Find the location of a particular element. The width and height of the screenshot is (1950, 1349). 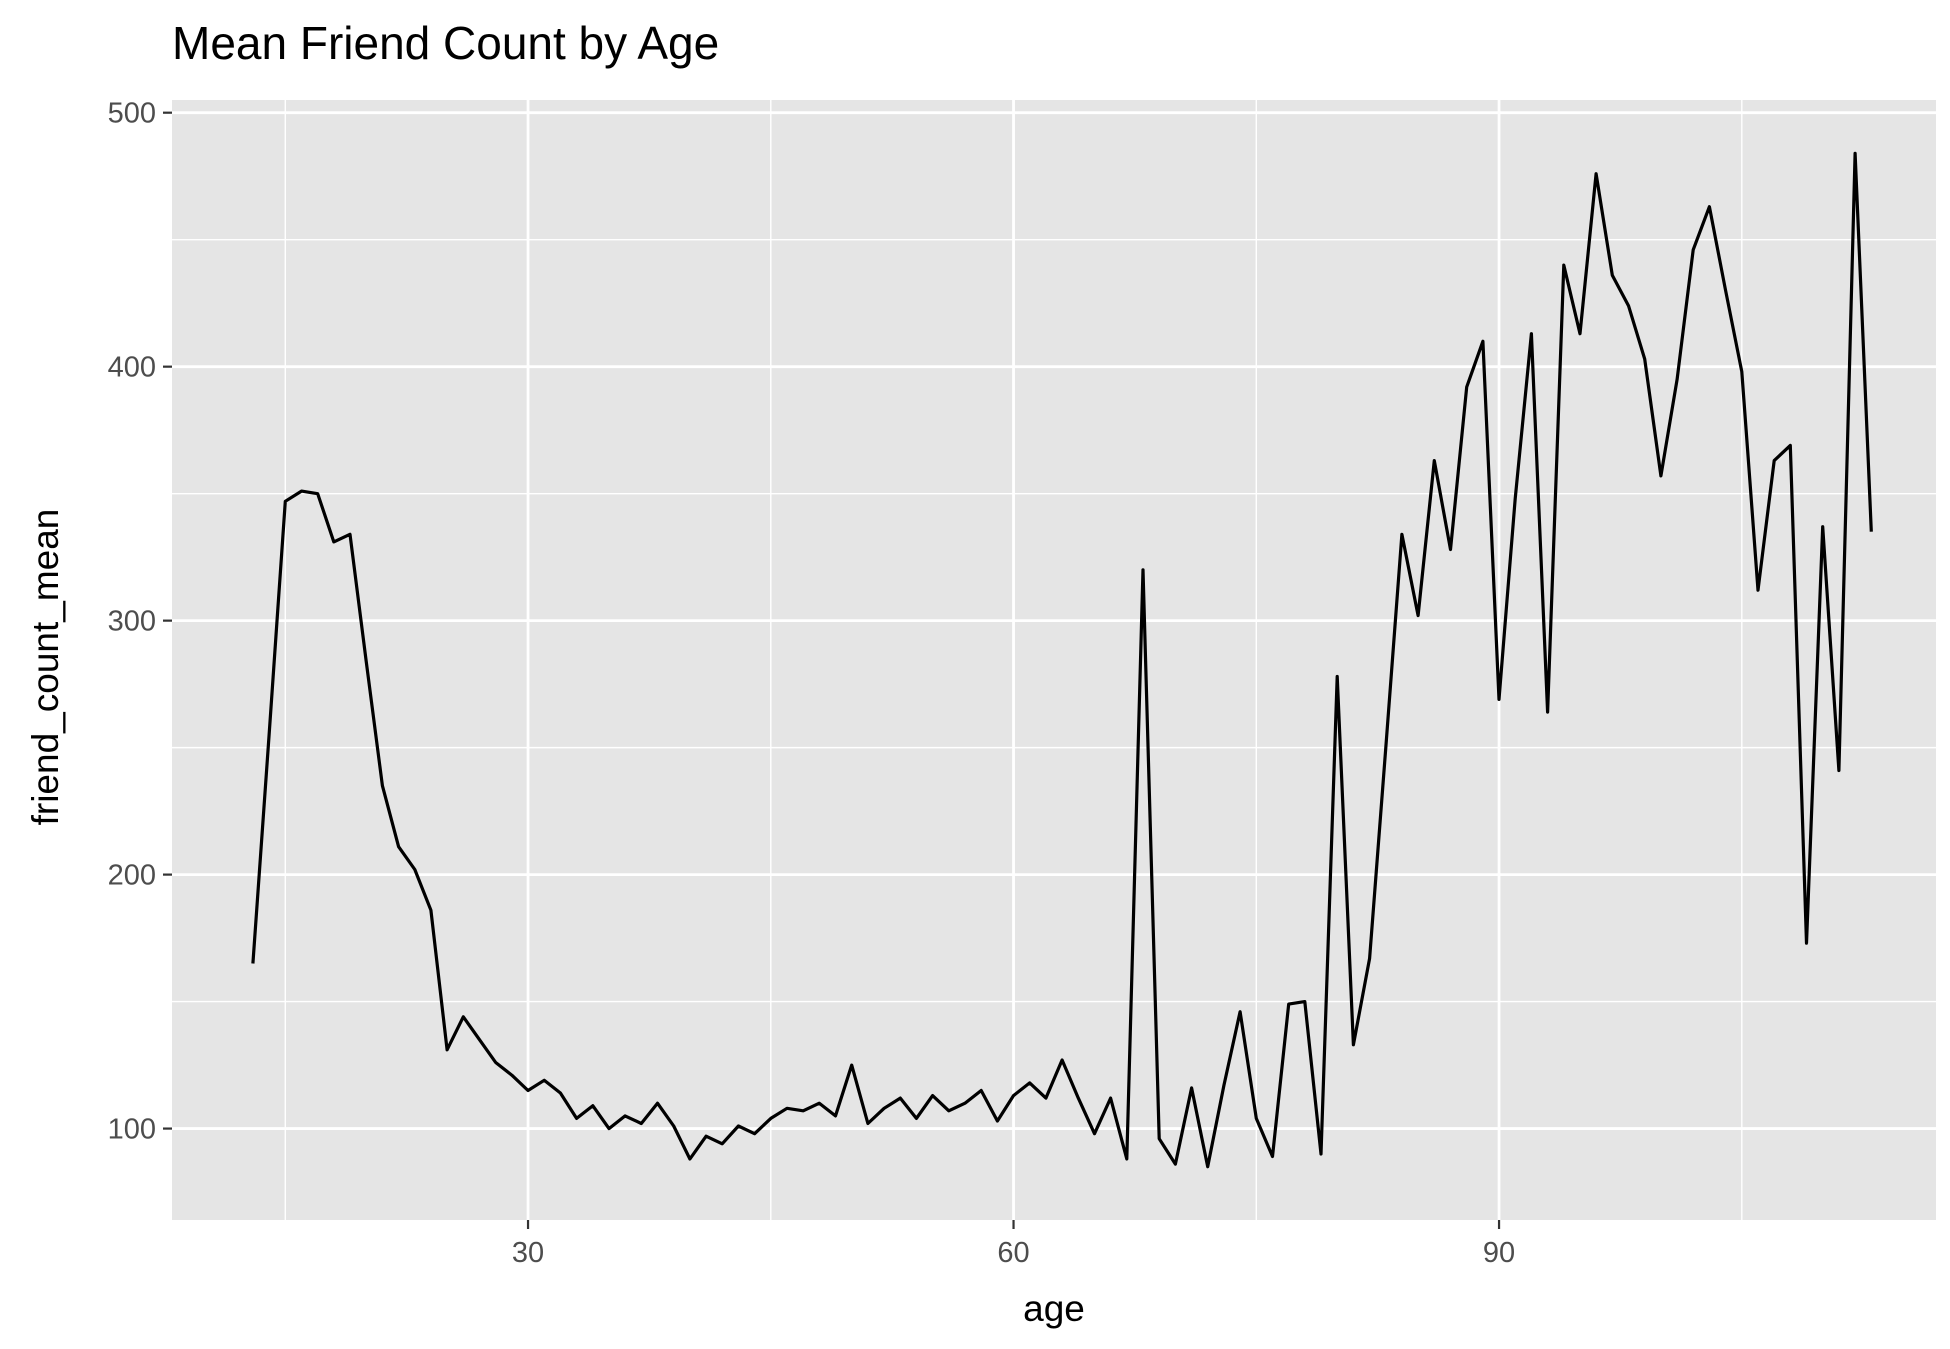

x-axis: 30 60 90 is located at coordinates (1013, 1244).